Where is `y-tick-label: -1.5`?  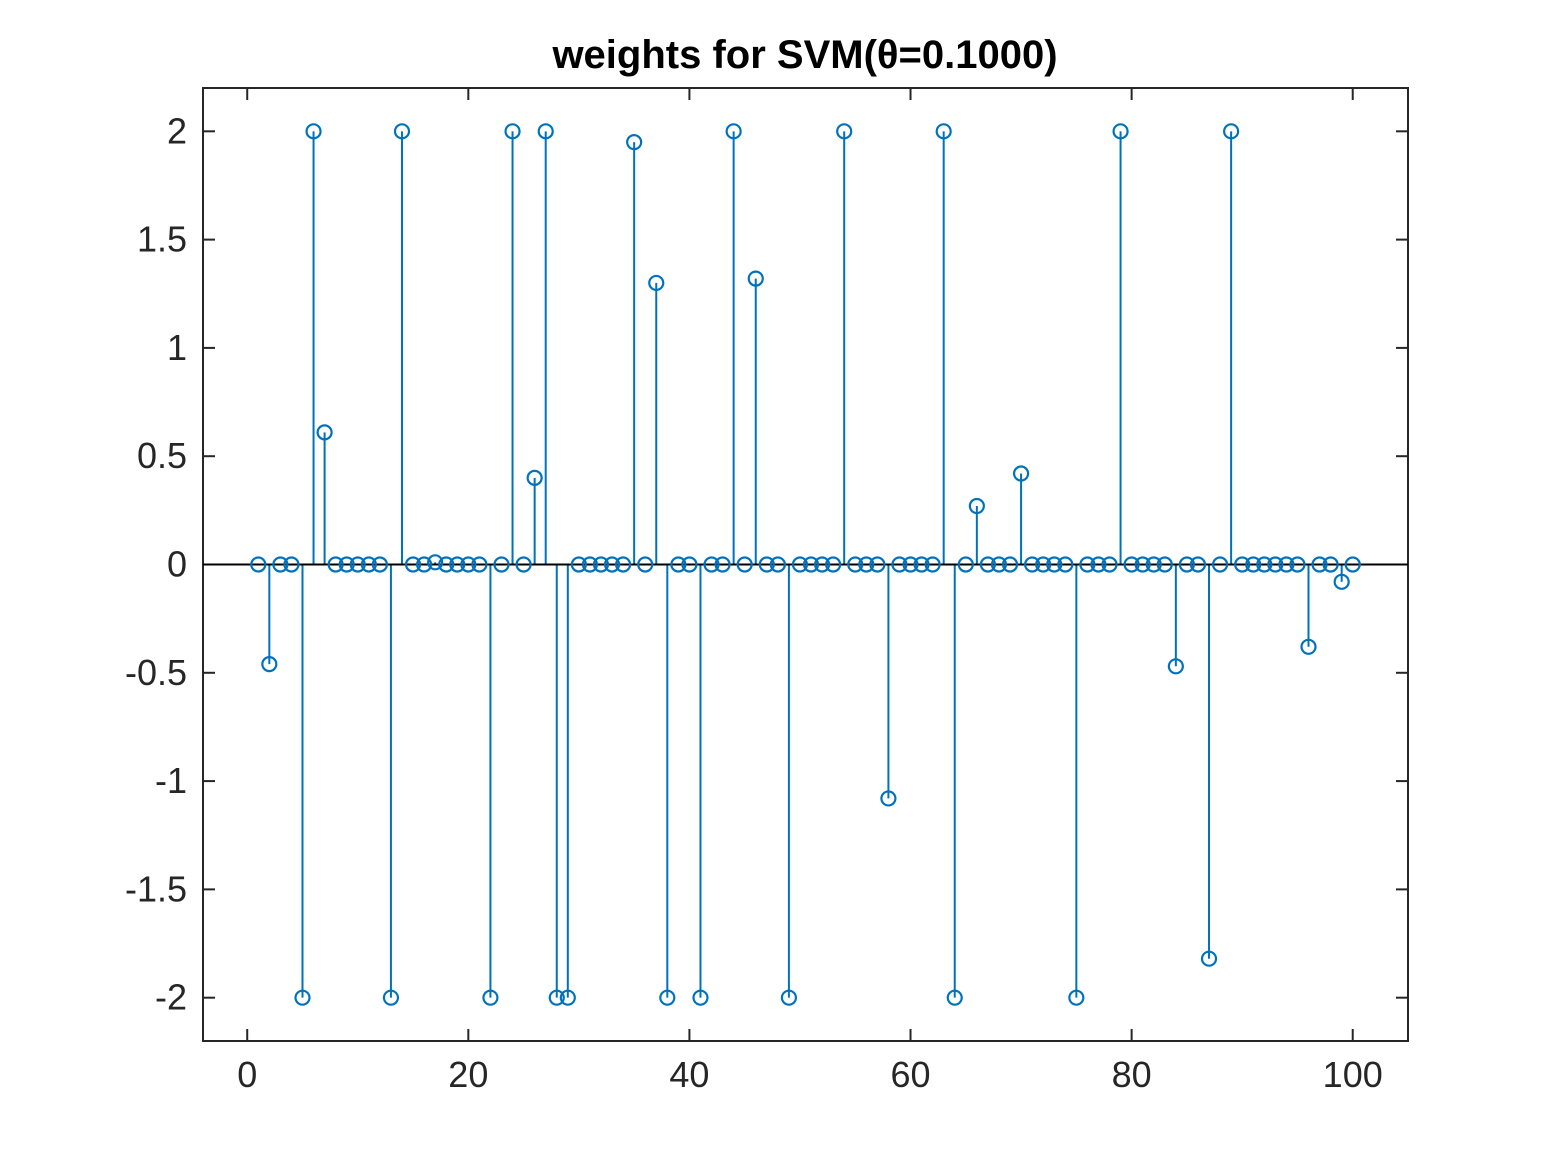 y-tick-label: -1.5 is located at coordinates (156, 888).